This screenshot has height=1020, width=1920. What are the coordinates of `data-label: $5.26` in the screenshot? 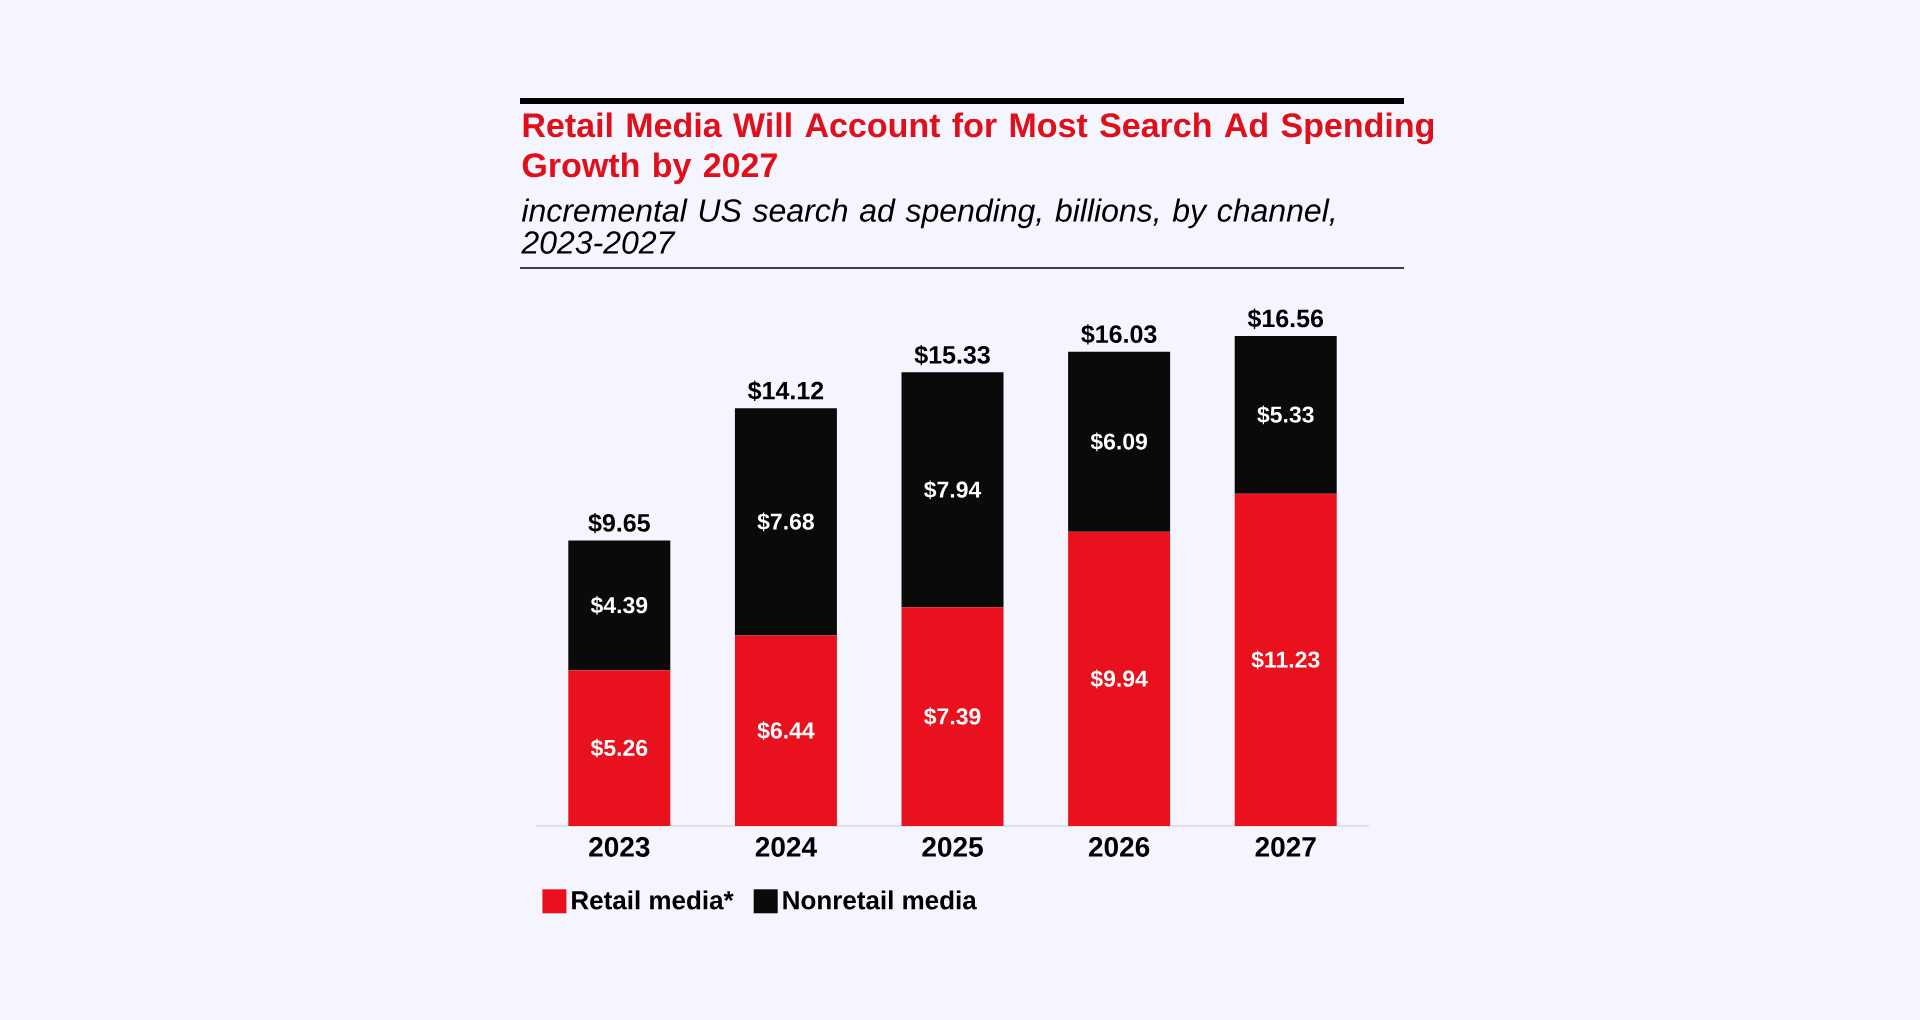 It's located at (619, 748).